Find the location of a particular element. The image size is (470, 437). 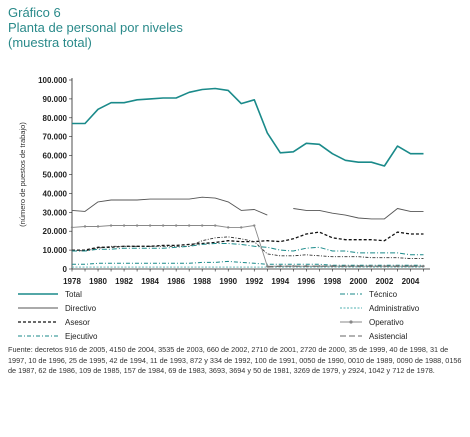

x-tick-label: 2000 is located at coordinates (359, 281).